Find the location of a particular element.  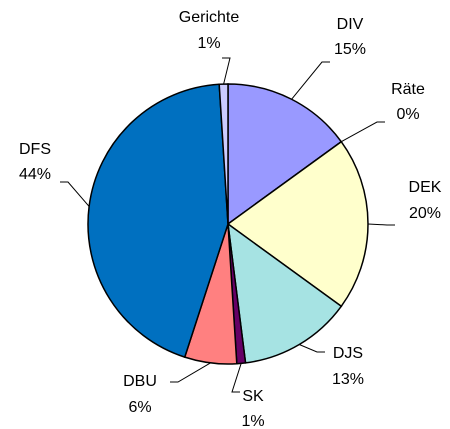

slice-value: 15% is located at coordinates (350, 49).